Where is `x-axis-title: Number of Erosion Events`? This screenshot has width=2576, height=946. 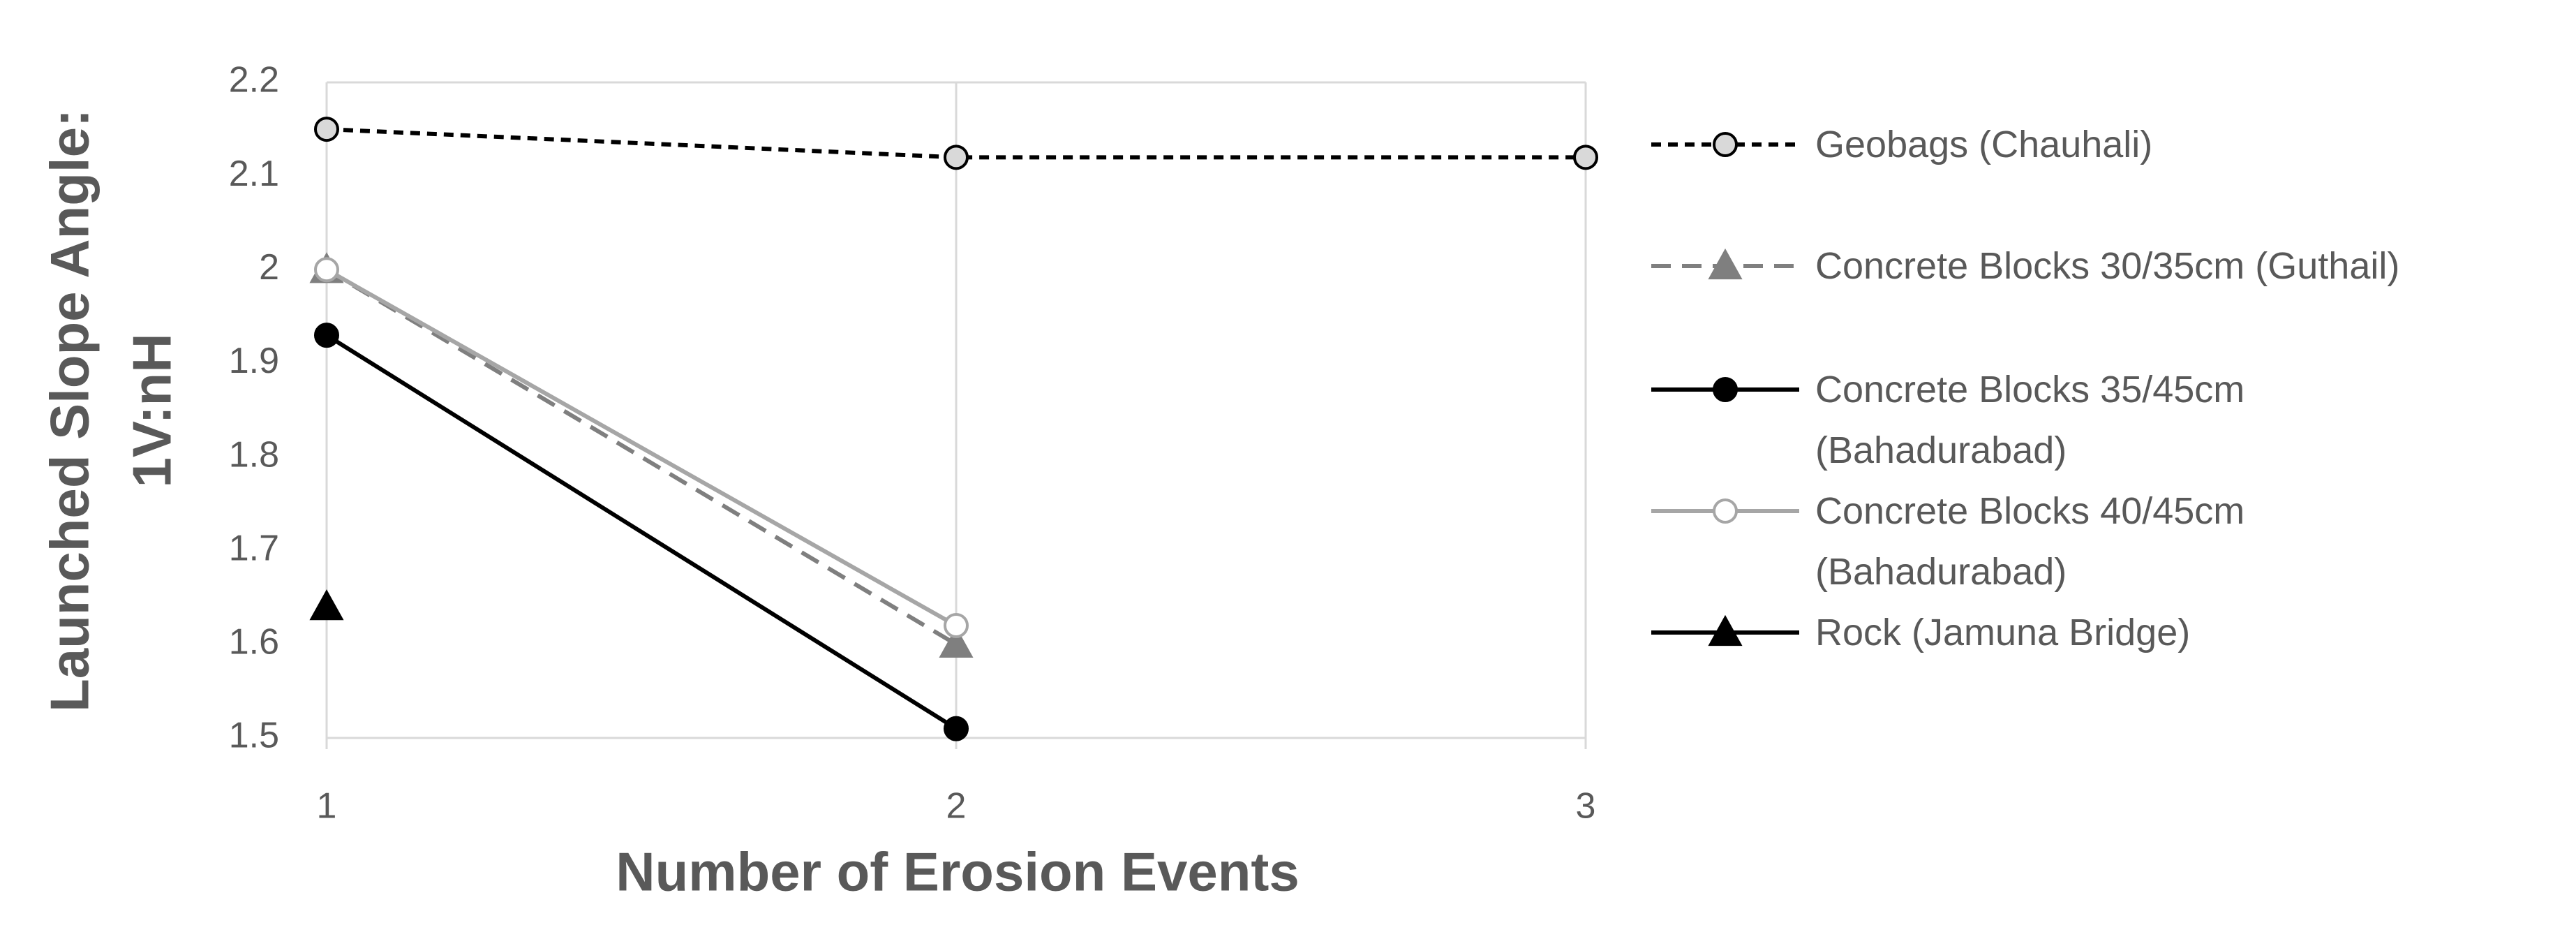 x-axis-title: Number of Erosion Events is located at coordinates (958, 872).